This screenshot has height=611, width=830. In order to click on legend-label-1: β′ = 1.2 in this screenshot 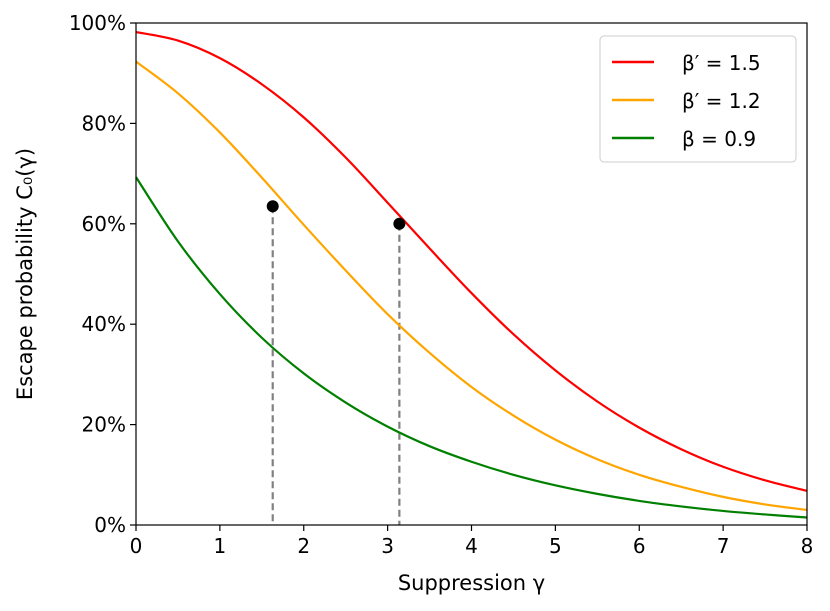, I will do `click(721, 101)`.